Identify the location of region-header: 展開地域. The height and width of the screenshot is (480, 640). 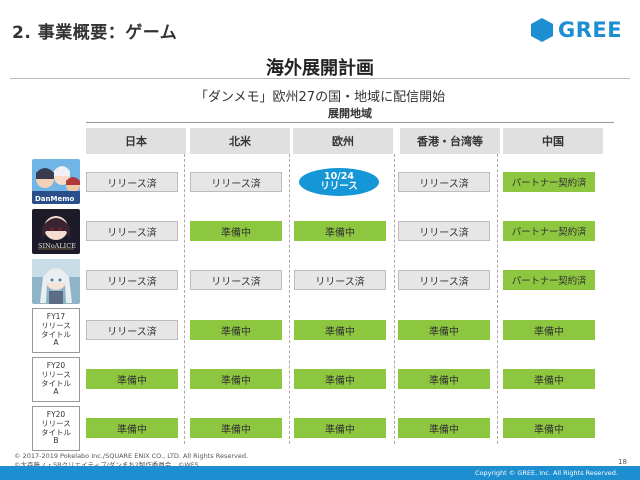
(350, 113).